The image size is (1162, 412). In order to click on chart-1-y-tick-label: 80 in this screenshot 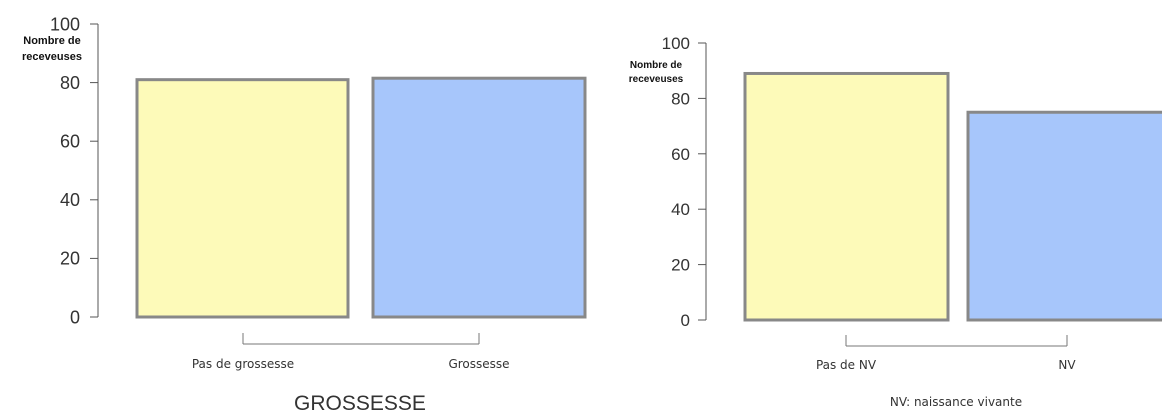, I will do `click(70, 83)`.